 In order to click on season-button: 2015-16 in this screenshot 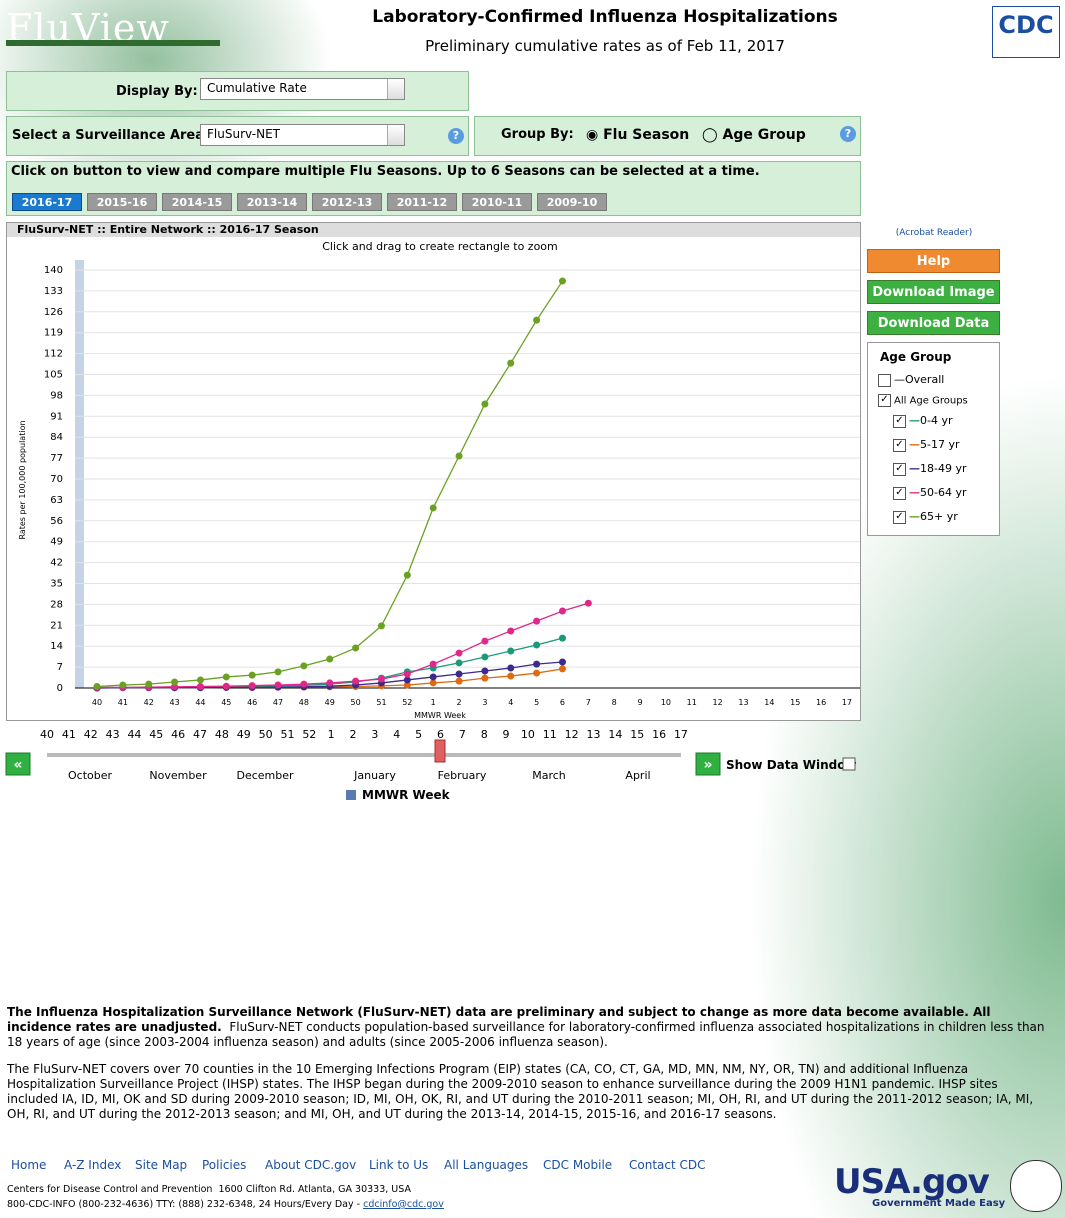, I will do `click(122, 202)`.